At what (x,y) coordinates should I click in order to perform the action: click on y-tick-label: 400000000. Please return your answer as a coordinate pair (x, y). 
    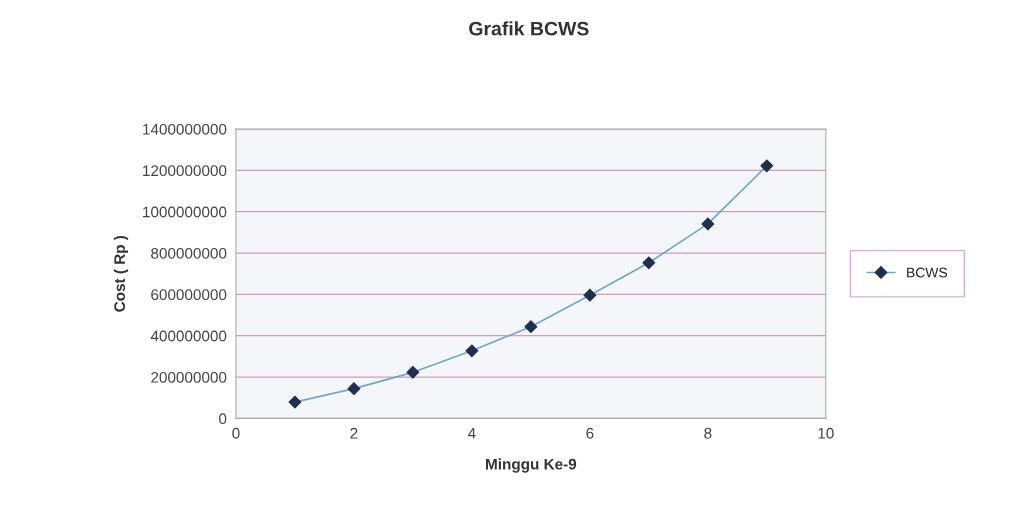
    Looking at the image, I should click on (188, 336).